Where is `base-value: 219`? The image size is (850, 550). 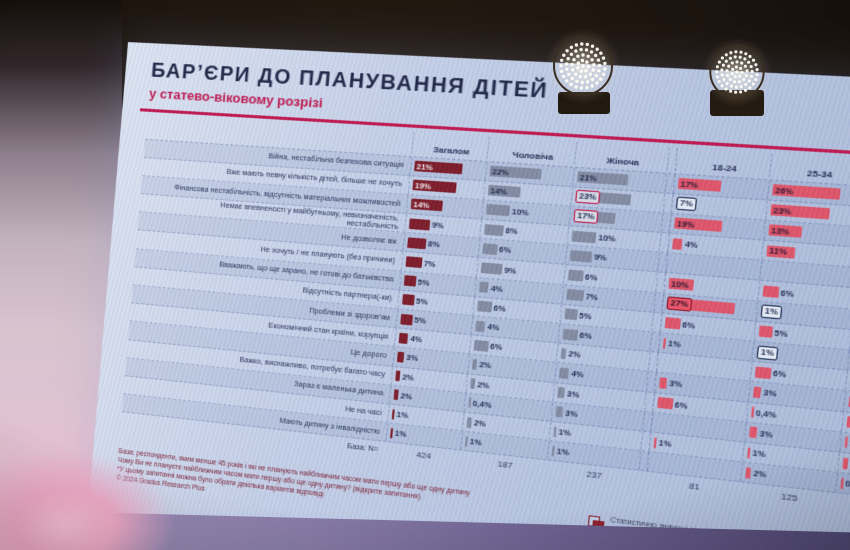
base-value: 219 is located at coordinates (842, 508).